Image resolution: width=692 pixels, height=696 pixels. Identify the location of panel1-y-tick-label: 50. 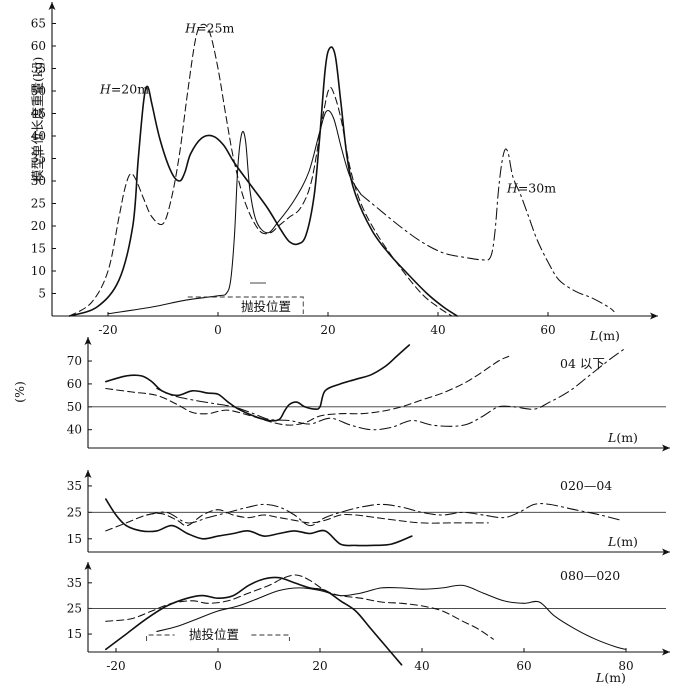
(38, 91).